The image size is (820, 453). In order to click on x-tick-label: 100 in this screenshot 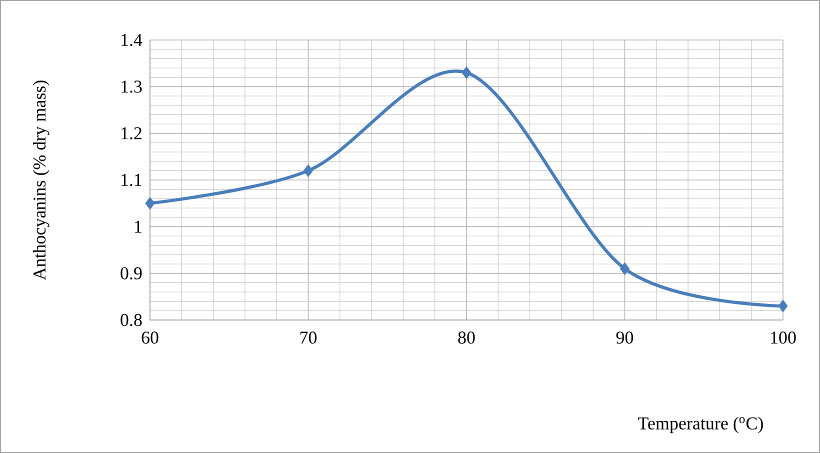, I will do `click(783, 338)`.